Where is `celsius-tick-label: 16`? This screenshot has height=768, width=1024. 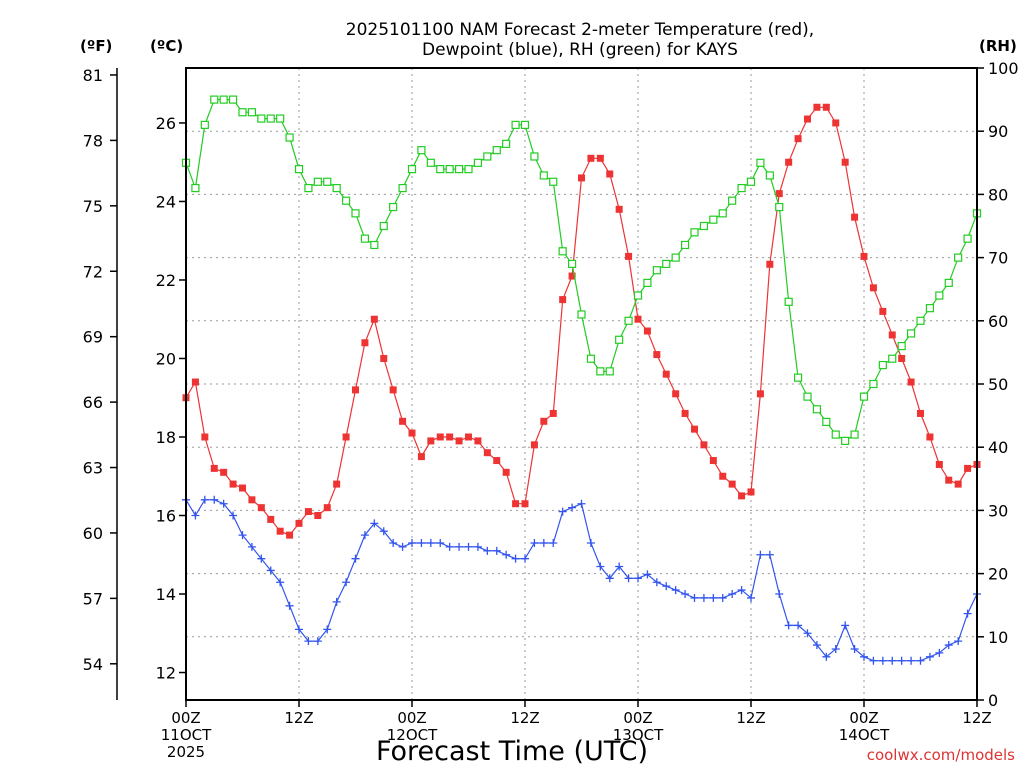 celsius-tick-label: 16 is located at coordinates (166, 516).